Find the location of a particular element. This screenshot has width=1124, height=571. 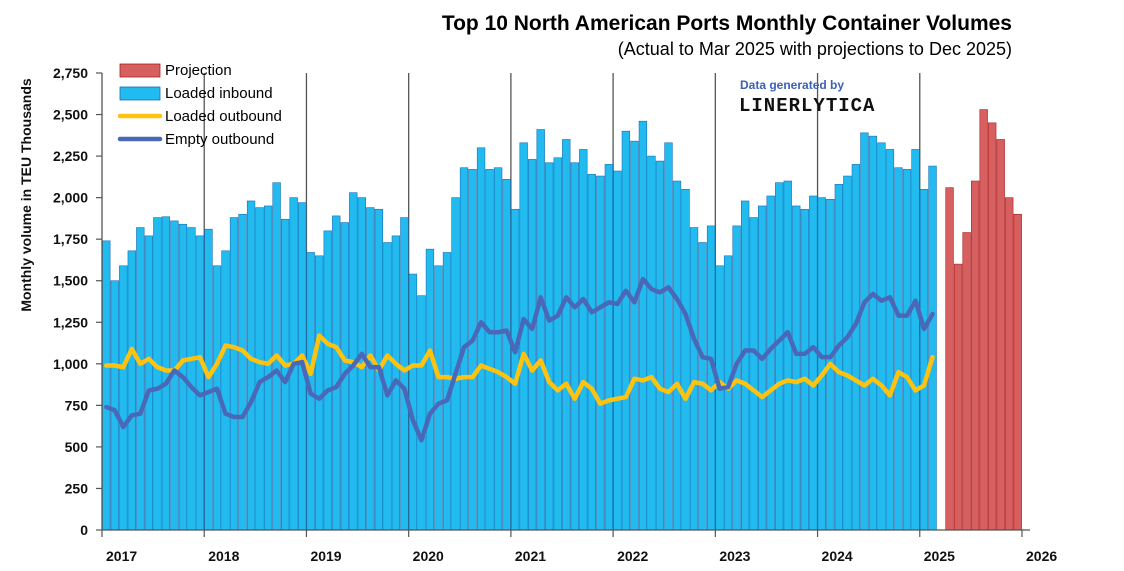

x-tick-label: 2019 is located at coordinates (325, 556).